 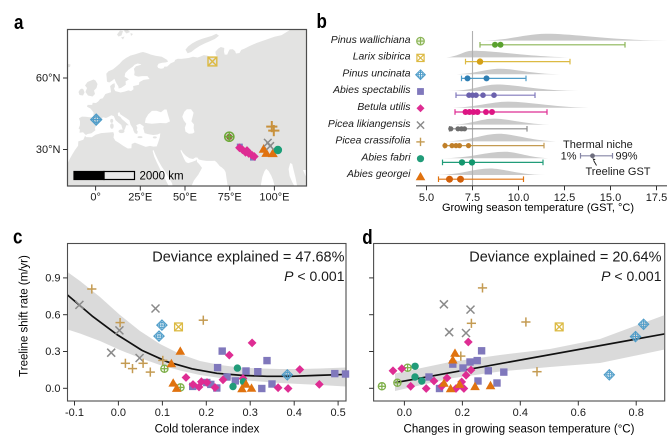 I want to click on svg-text: 2000 km, so click(x=162, y=177).